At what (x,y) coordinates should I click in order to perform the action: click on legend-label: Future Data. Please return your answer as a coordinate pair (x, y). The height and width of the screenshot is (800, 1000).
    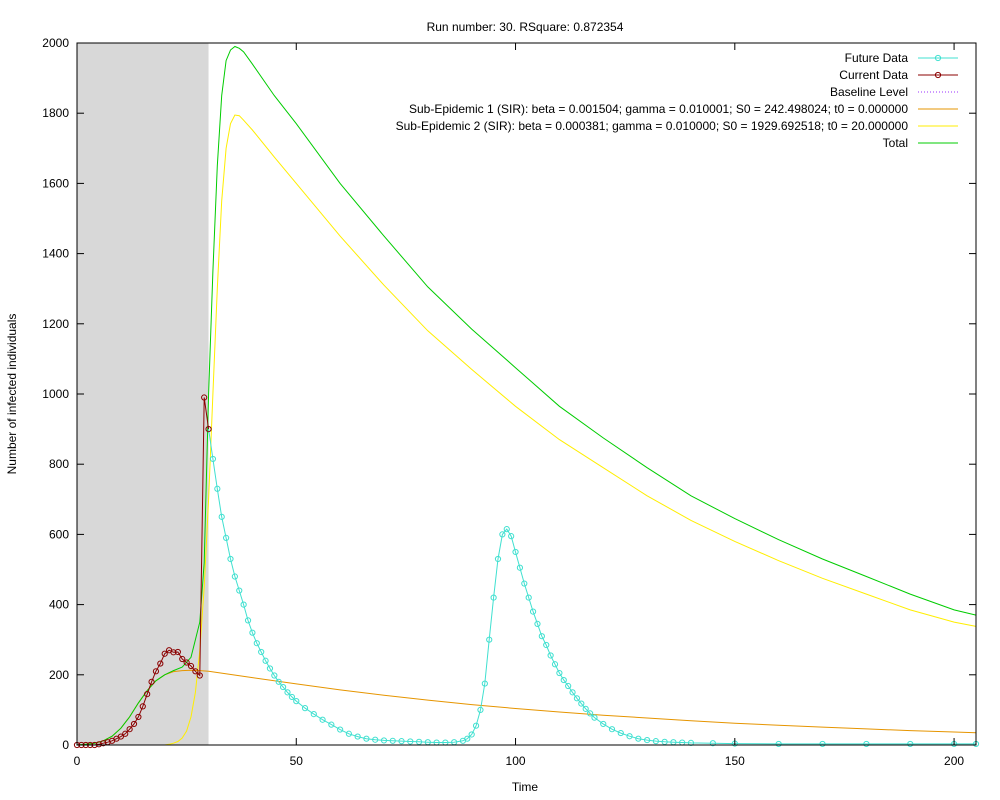
    Looking at the image, I should click on (877, 58).